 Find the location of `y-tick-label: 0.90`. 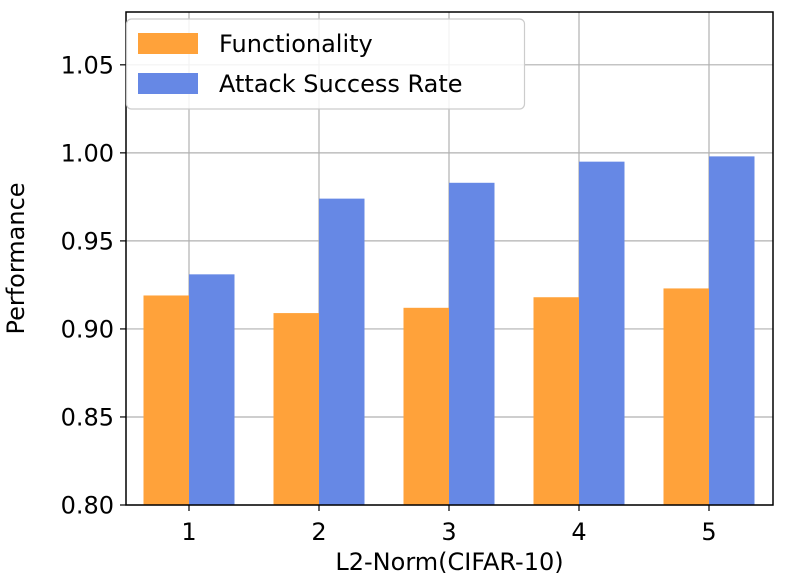

y-tick-label: 0.90 is located at coordinates (87, 329).